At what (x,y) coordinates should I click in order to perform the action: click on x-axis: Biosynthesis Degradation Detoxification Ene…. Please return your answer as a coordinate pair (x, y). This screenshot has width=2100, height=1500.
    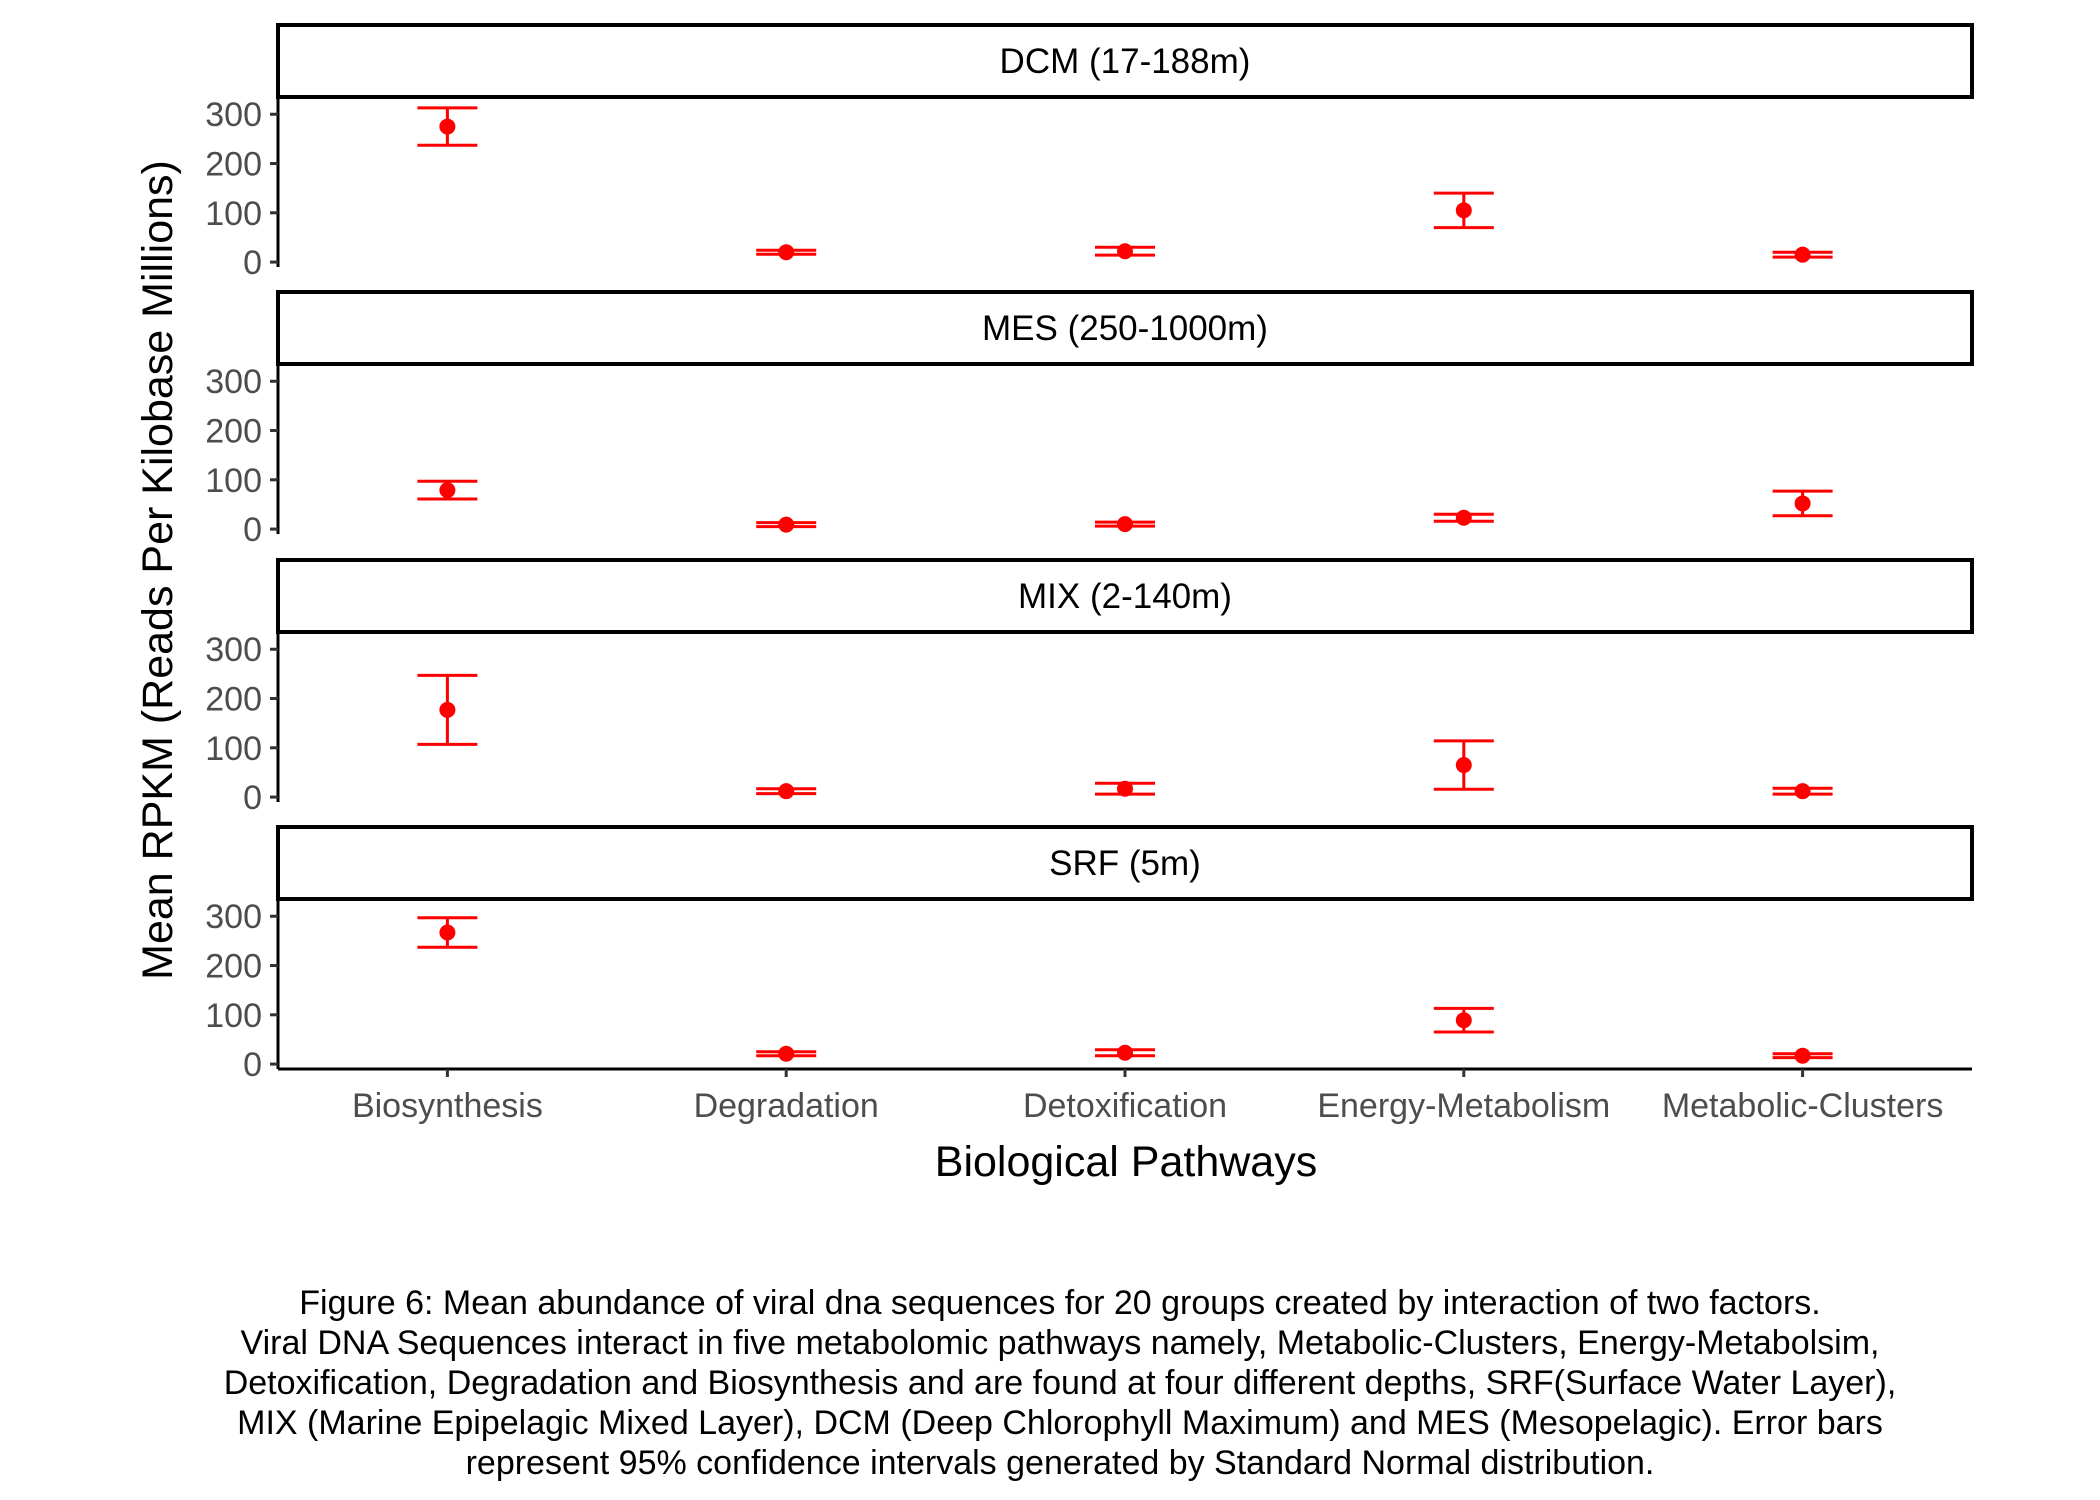
    Looking at the image, I should click on (1147, 1097).